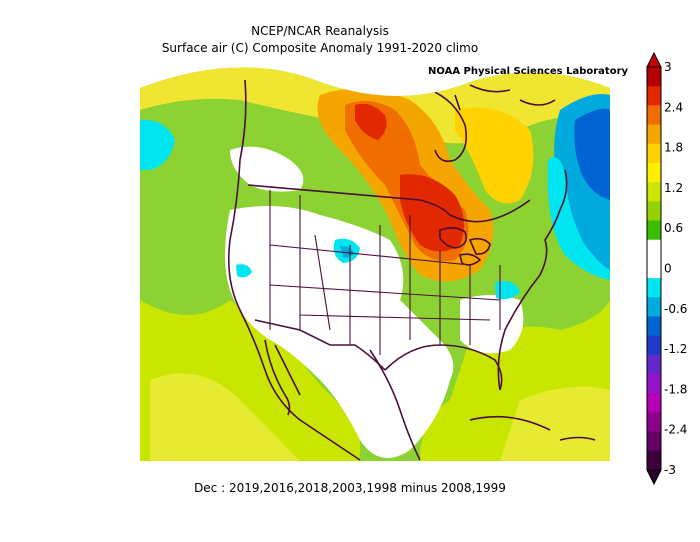  I want to click on colorbar-high-arrow, so click(654, 59).